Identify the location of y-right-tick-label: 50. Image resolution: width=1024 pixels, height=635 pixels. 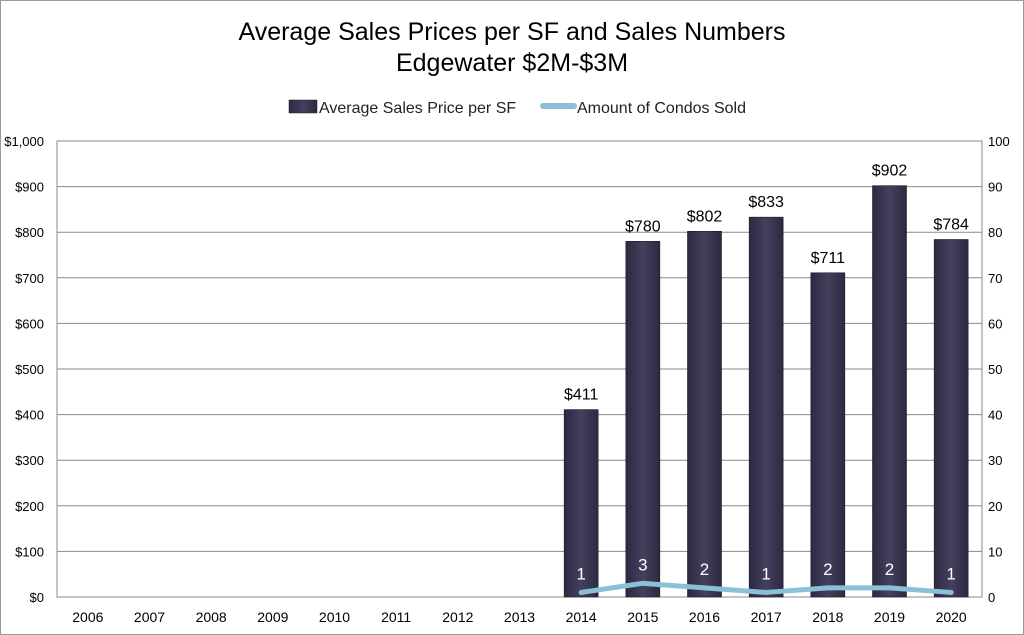
(995, 369).